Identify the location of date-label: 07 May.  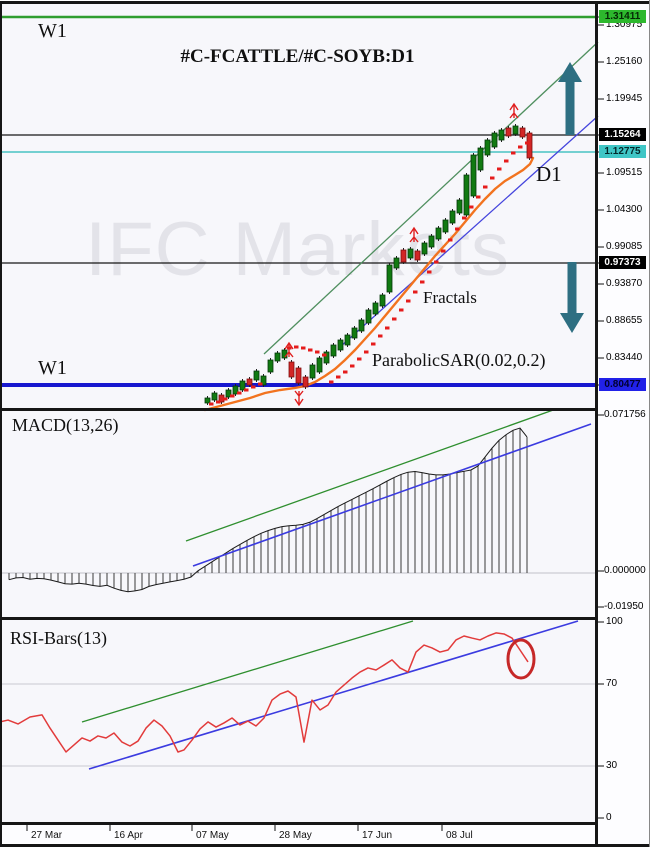
(212, 835).